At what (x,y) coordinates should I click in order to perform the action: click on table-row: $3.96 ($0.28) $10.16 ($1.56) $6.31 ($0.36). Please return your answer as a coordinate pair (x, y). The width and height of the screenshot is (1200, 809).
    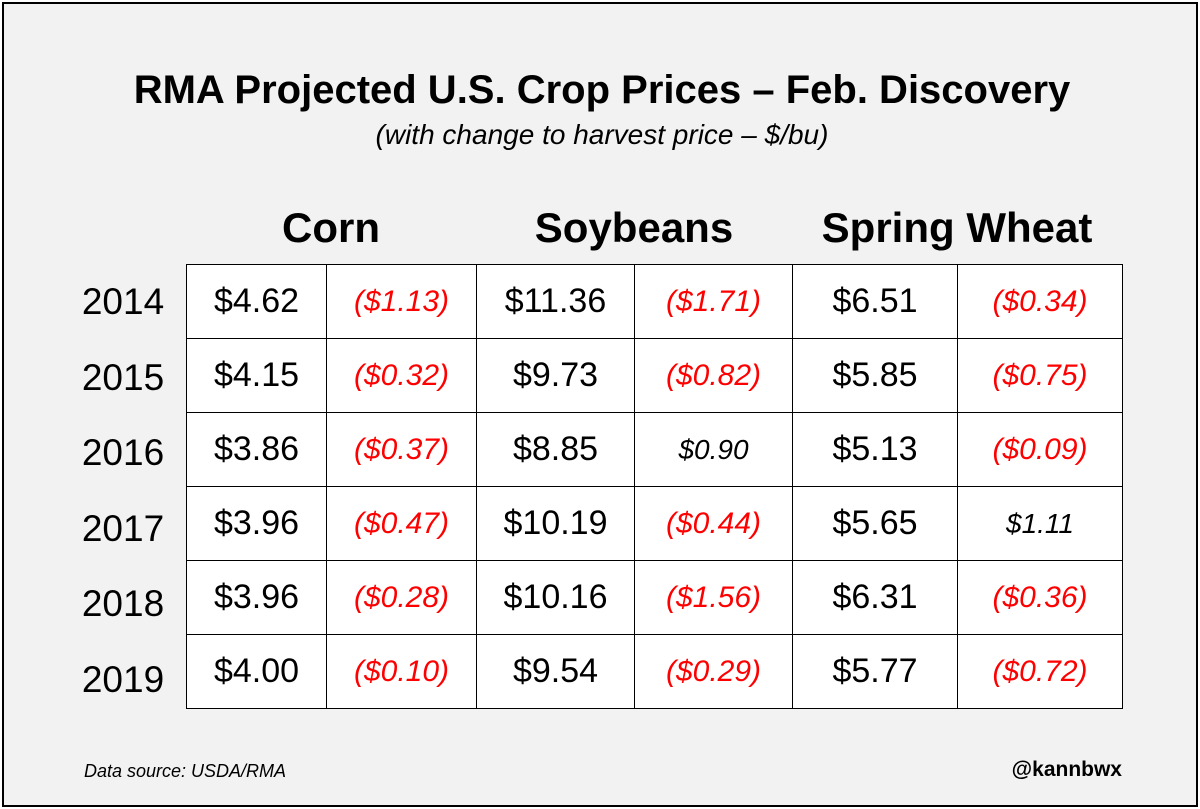
    Looking at the image, I should click on (654, 597).